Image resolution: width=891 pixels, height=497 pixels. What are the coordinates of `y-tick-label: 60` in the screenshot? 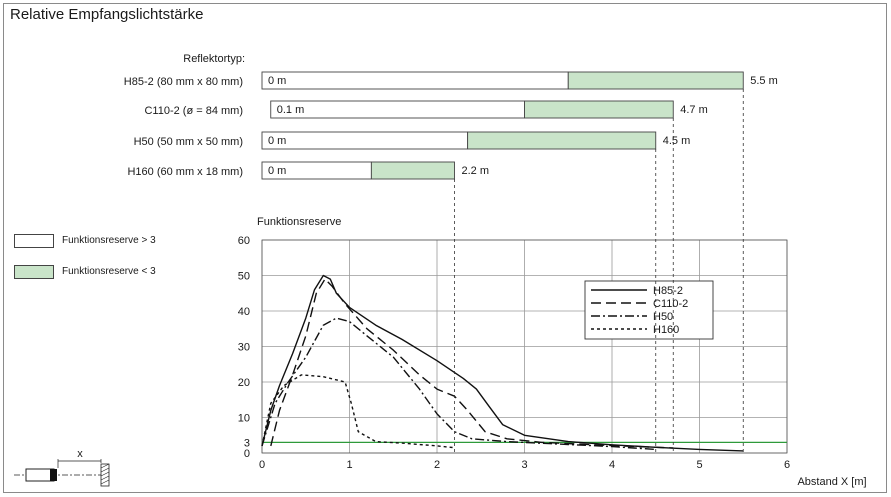 It's located at (244, 241).